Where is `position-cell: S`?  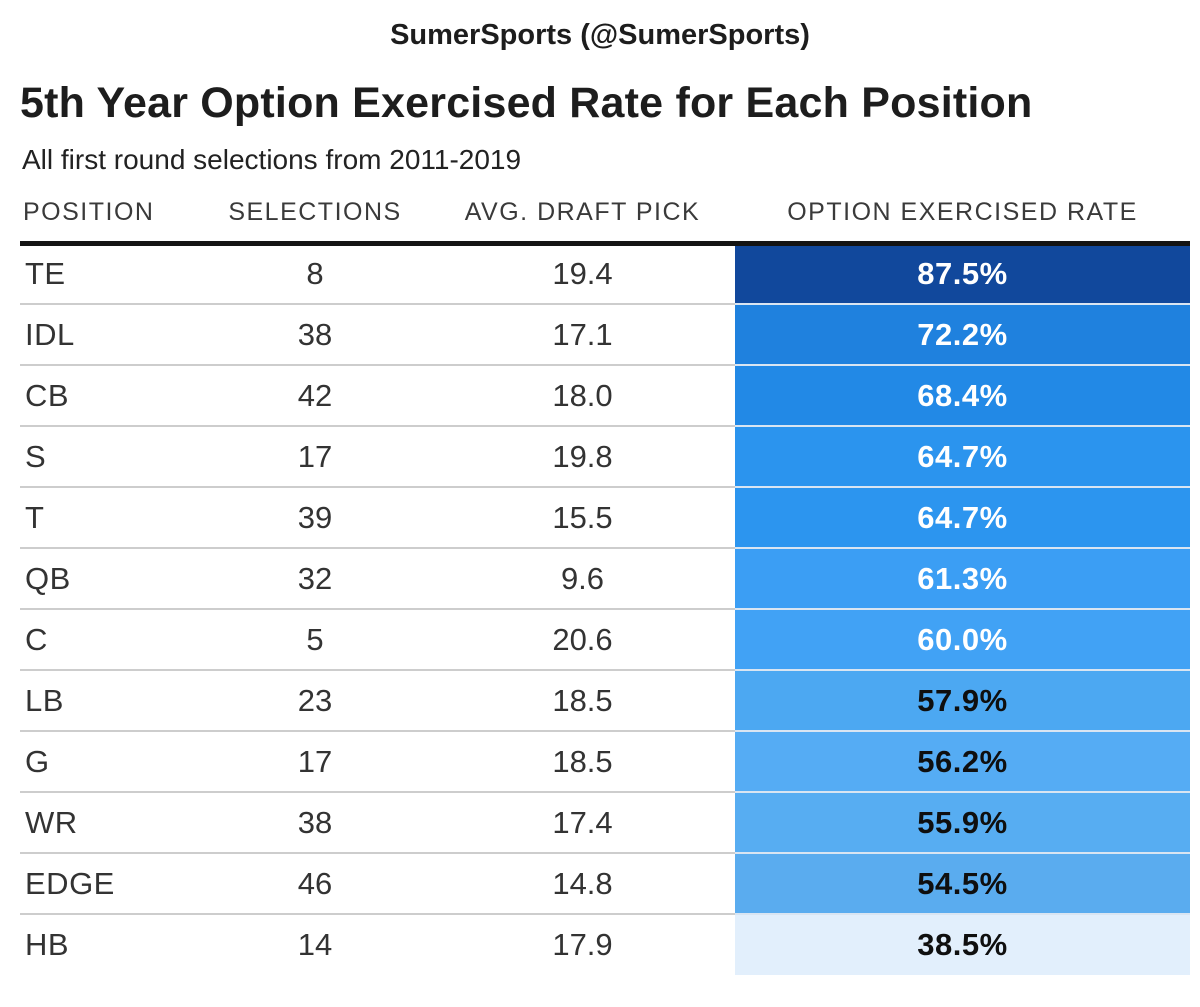 position-cell: S is located at coordinates (110, 456).